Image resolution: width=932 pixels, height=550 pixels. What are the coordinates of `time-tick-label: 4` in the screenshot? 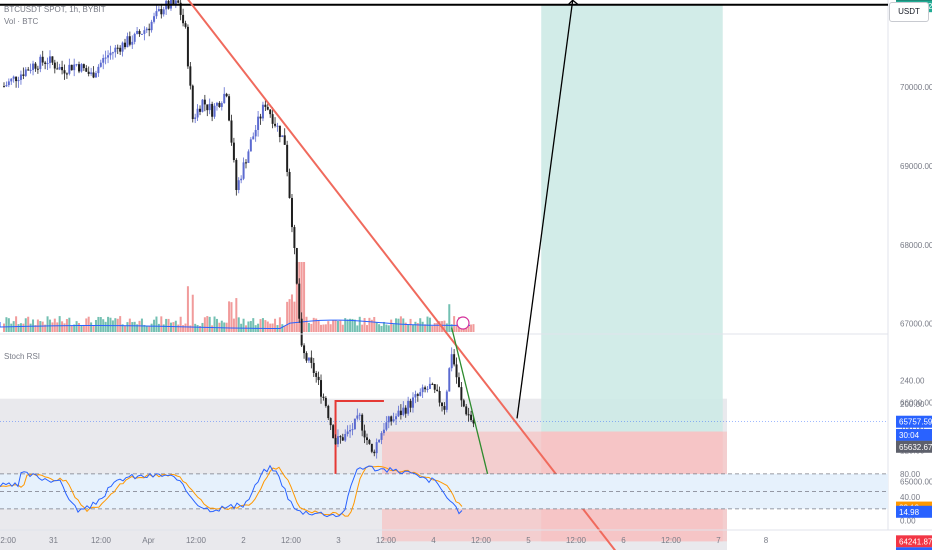 It's located at (433, 540).